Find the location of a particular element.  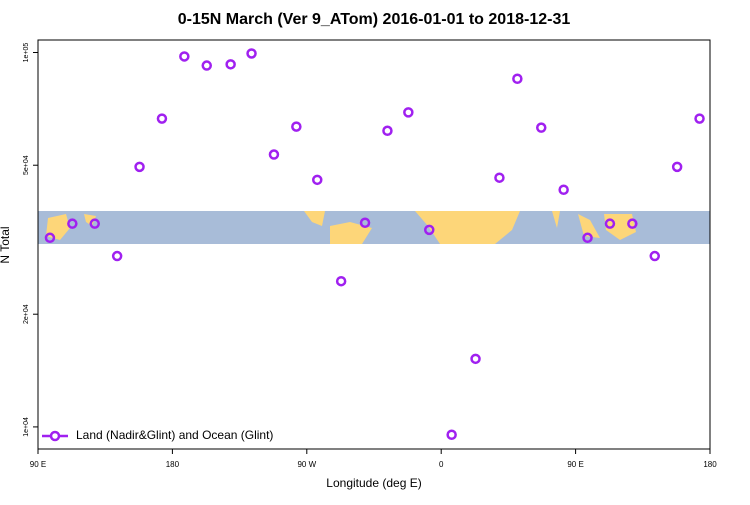

y-tick-label: 1e+04 is located at coordinates (26, 427).